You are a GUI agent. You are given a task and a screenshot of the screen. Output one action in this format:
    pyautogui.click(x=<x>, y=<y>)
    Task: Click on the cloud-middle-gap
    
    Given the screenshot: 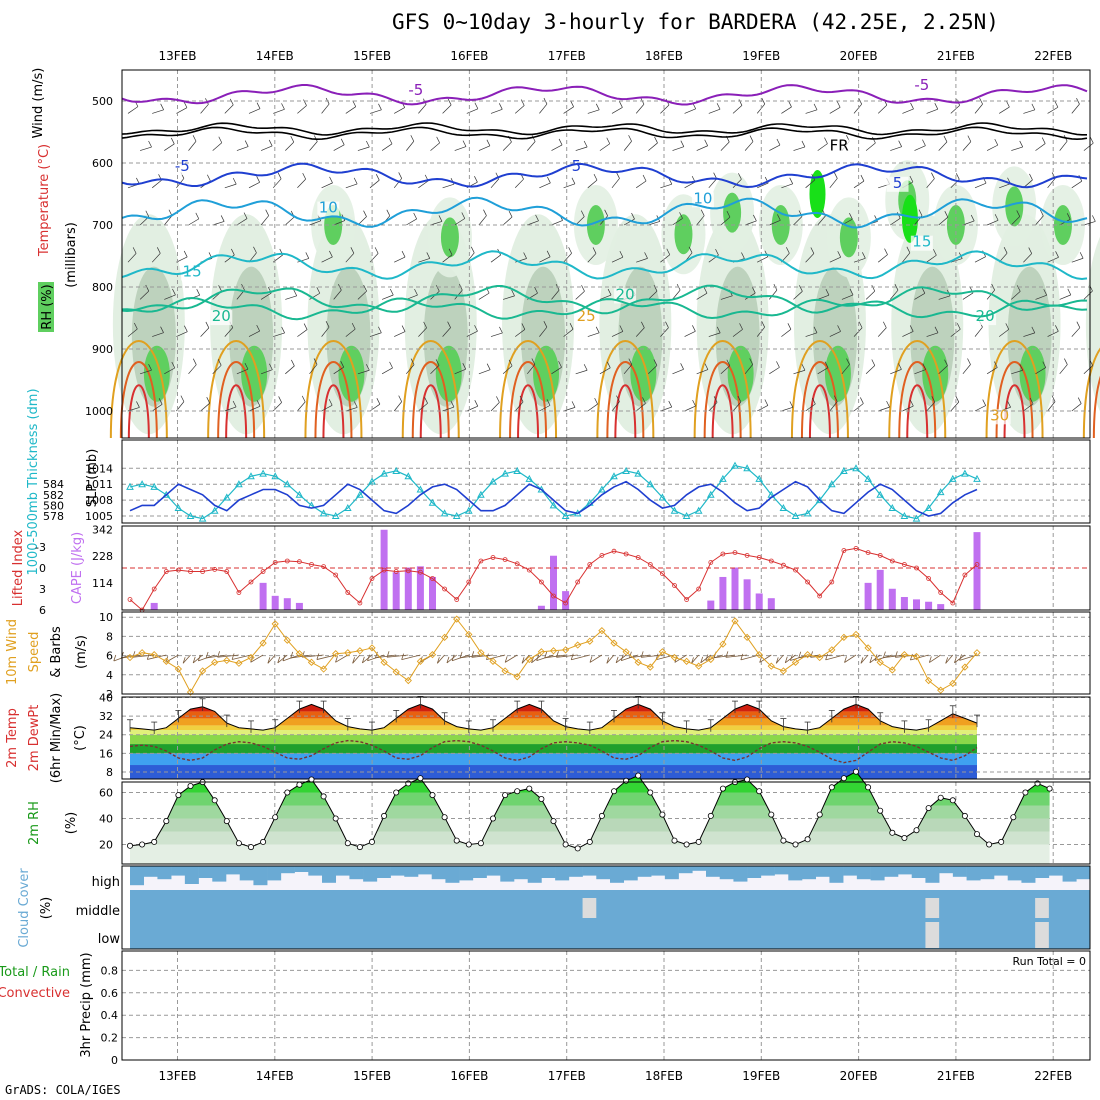 What is the action you would take?
    pyautogui.click(x=1042, y=908)
    